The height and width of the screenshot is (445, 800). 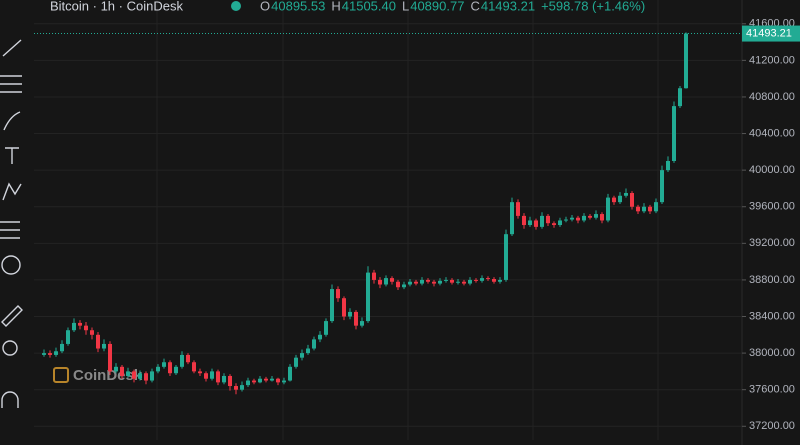 What do you see at coordinates (12, 155) in the screenshot?
I see `tool-text` at bounding box center [12, 155].